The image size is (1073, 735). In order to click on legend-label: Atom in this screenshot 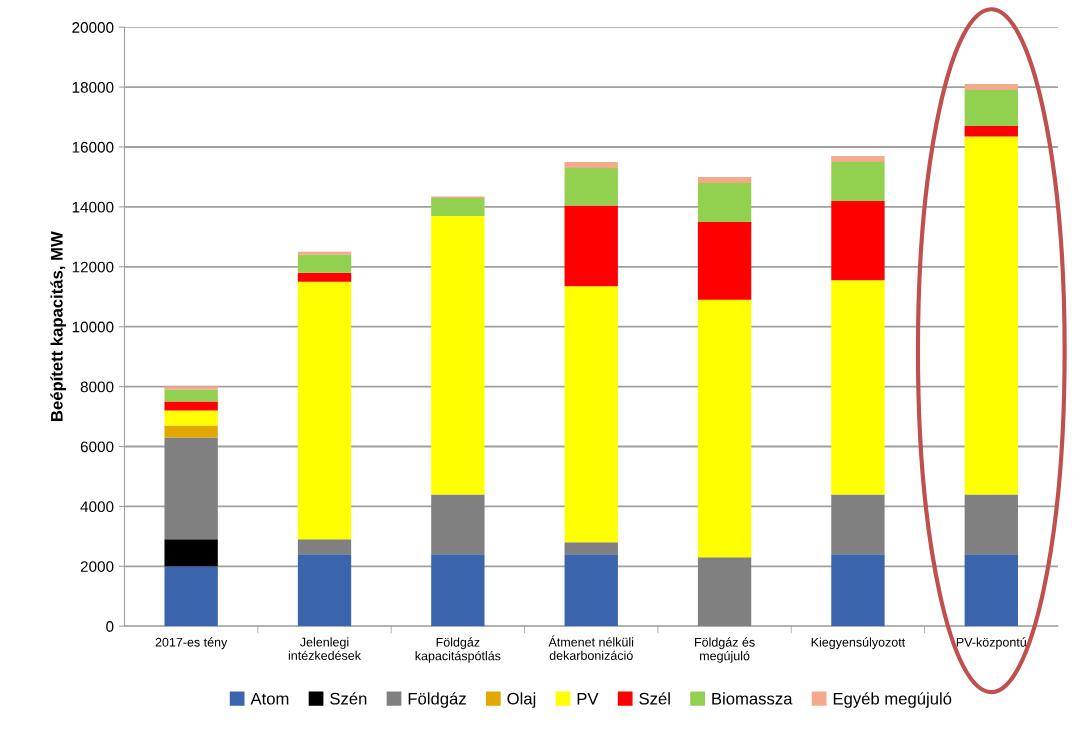, I will do `click(269, 698)`.